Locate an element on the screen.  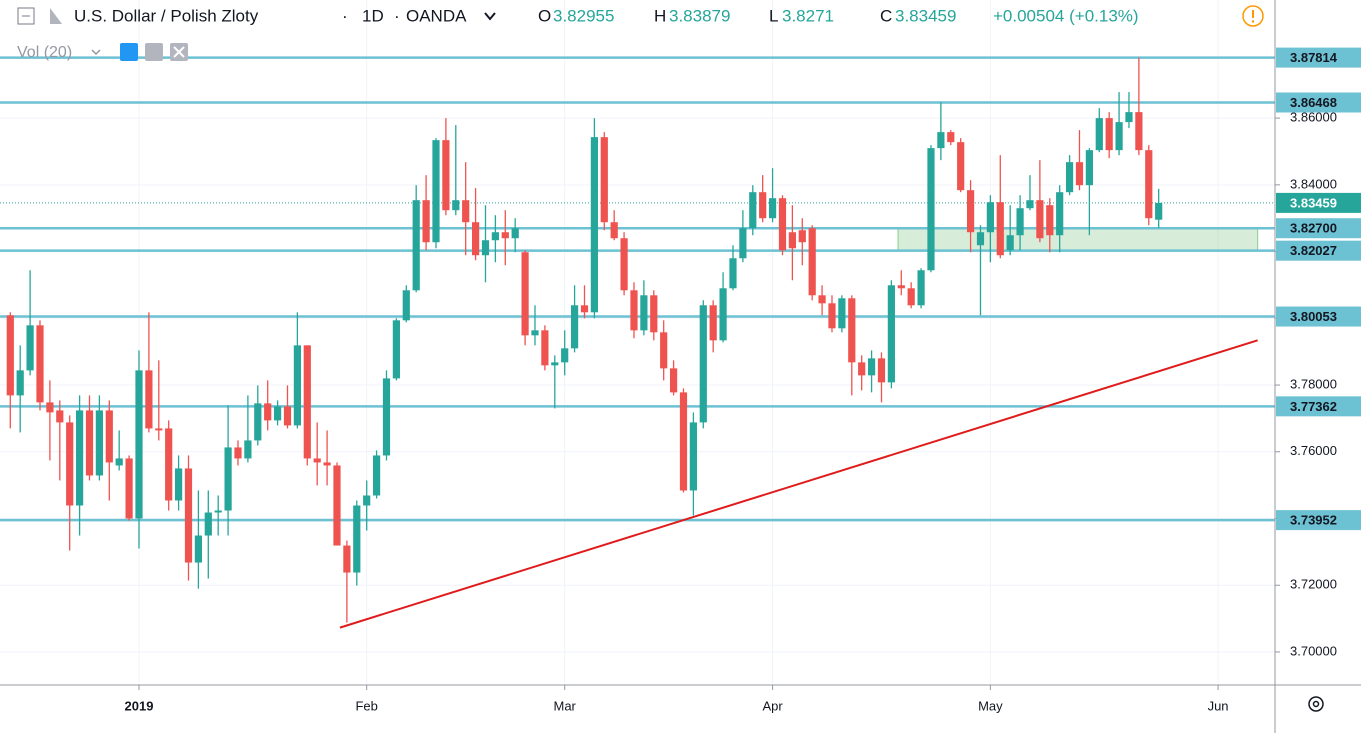
level-label: 3.80053 is located at coordinates (1313, 316).